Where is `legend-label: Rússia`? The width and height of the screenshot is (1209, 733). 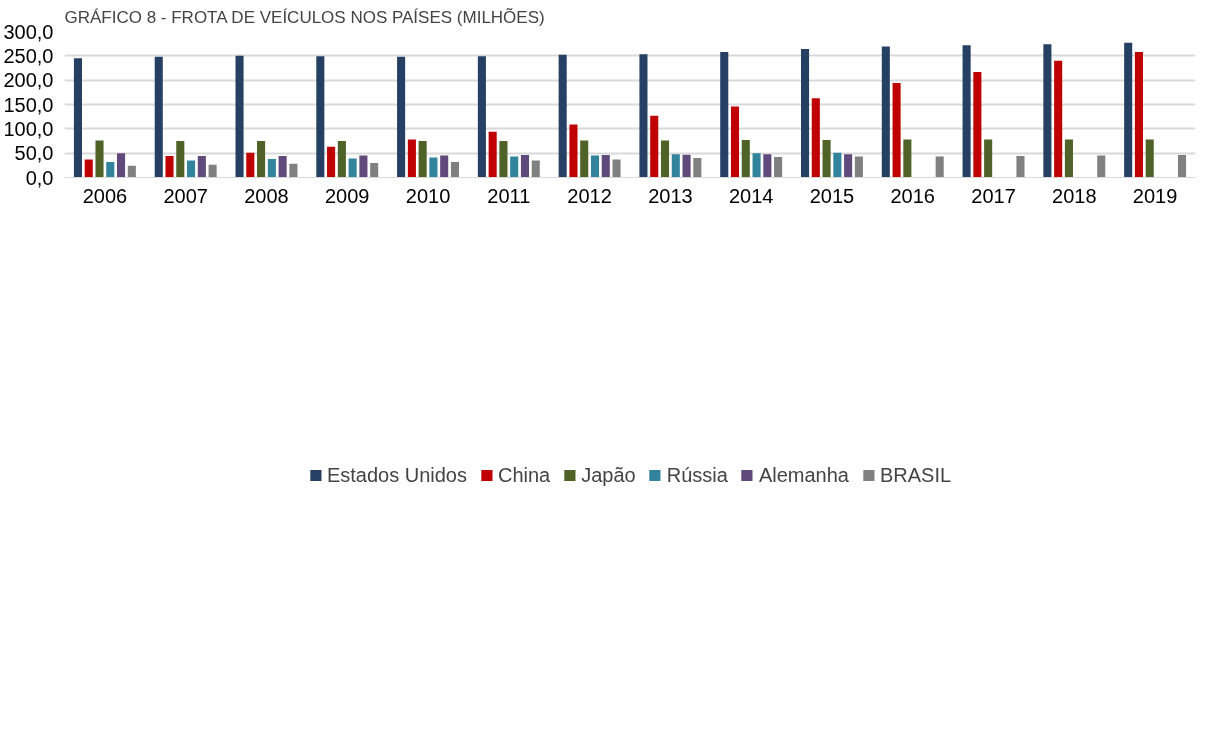 legend-label: Rússia is located at coordinates (697, 475).